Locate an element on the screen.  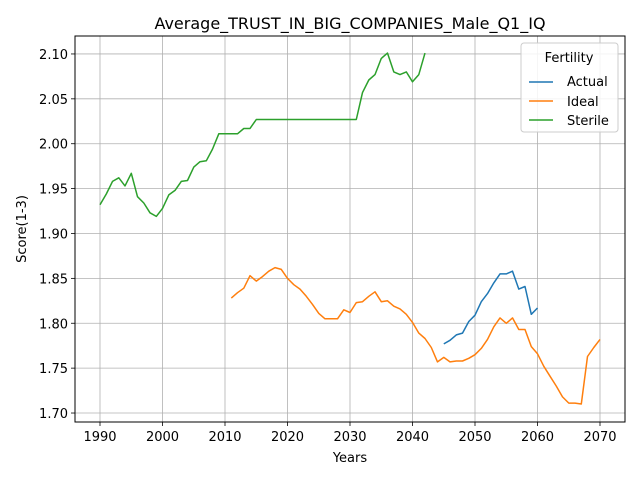
y-axis-label: Score(1-3) is located at coordinates (22, 229).